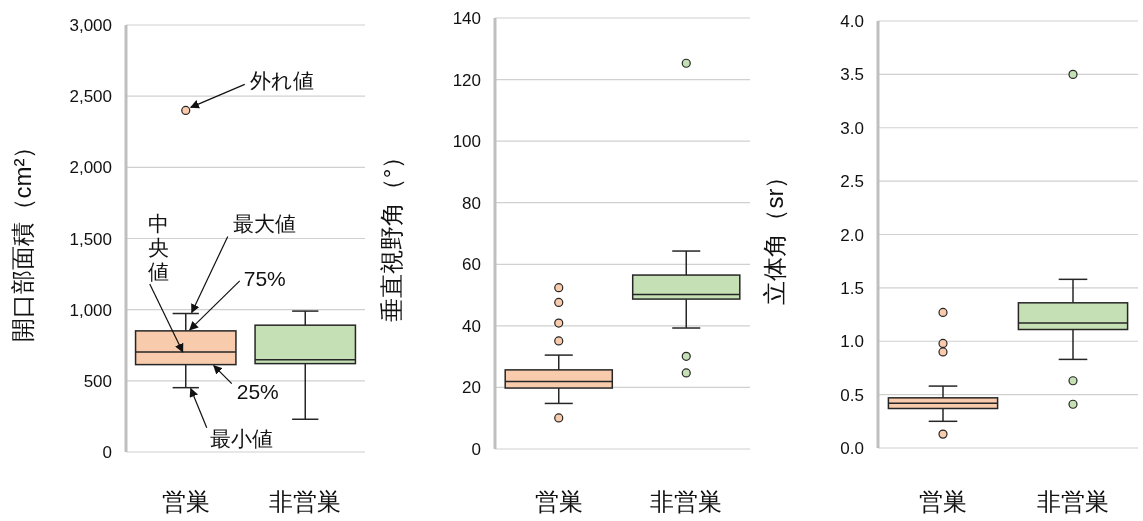  What do you see at coordinates (471, 203) in the screenshot?
I see `y-tick-label: 80` at bounding box center [471, 203].